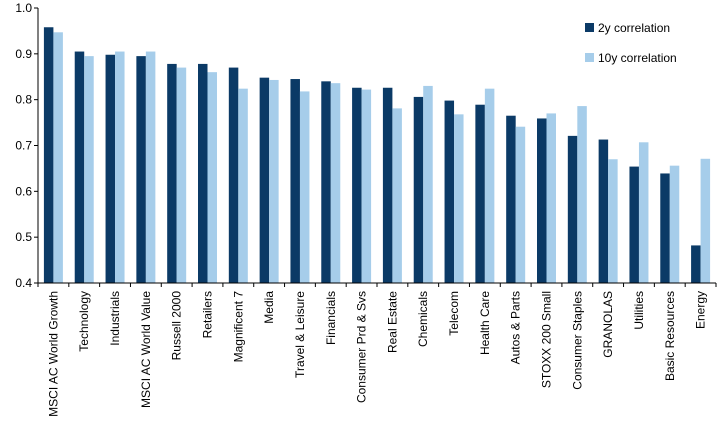 This screenshot has width=720, height=445. I want to click on x-category-label: Real Estate, so click(392, 322).